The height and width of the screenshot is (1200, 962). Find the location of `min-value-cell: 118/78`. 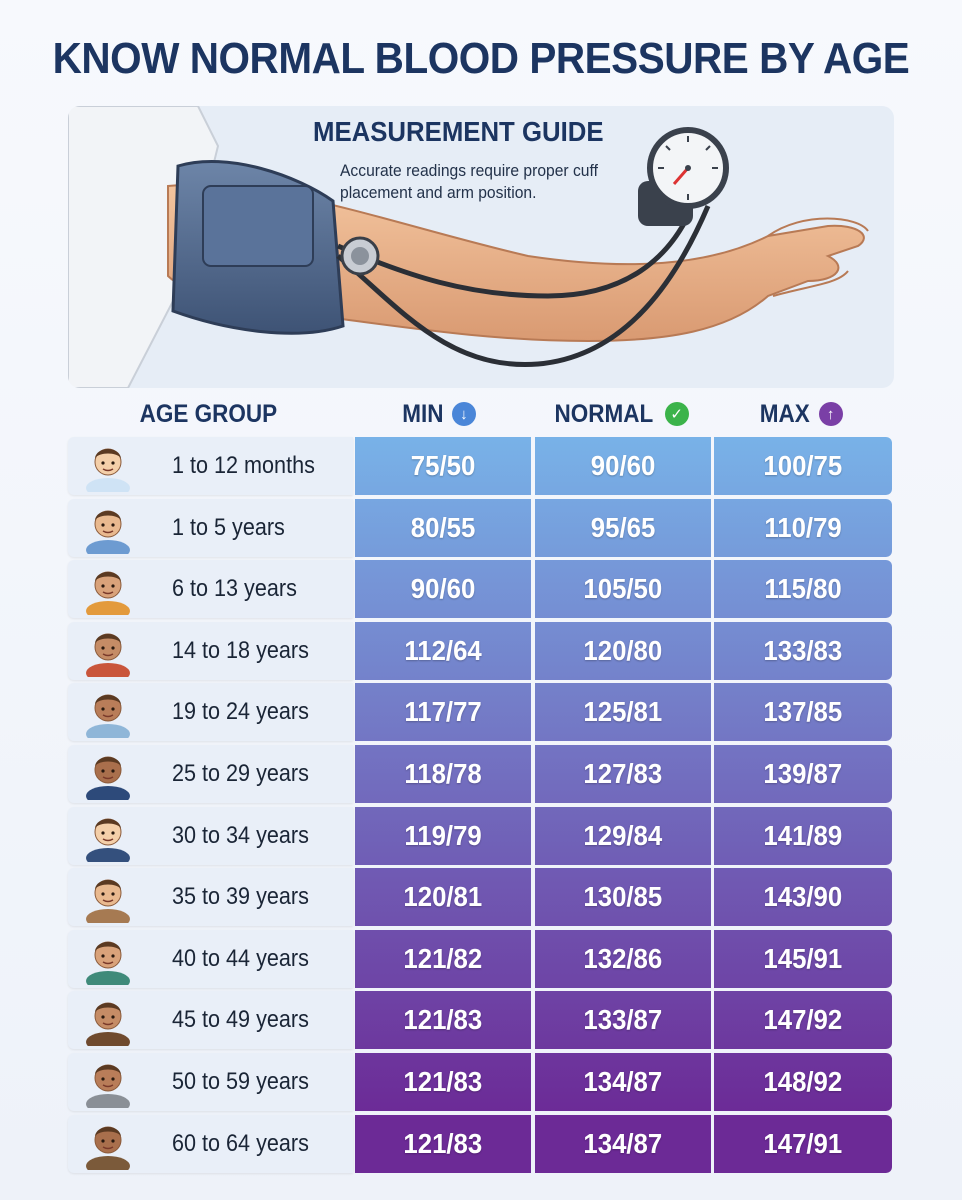

min-value-cell: 118/78 is located at coordinates (443, 774).